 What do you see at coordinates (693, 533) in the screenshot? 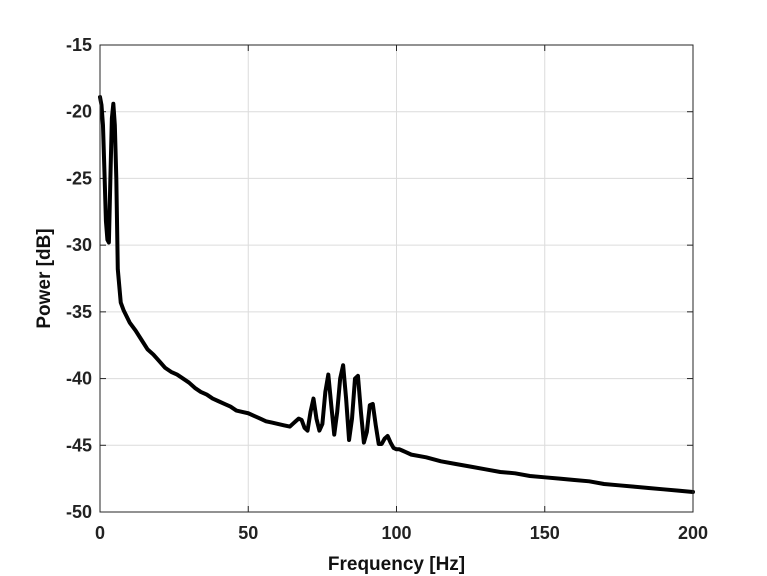
I see `x-tick-label: 200` at bounding box center [693, 533].